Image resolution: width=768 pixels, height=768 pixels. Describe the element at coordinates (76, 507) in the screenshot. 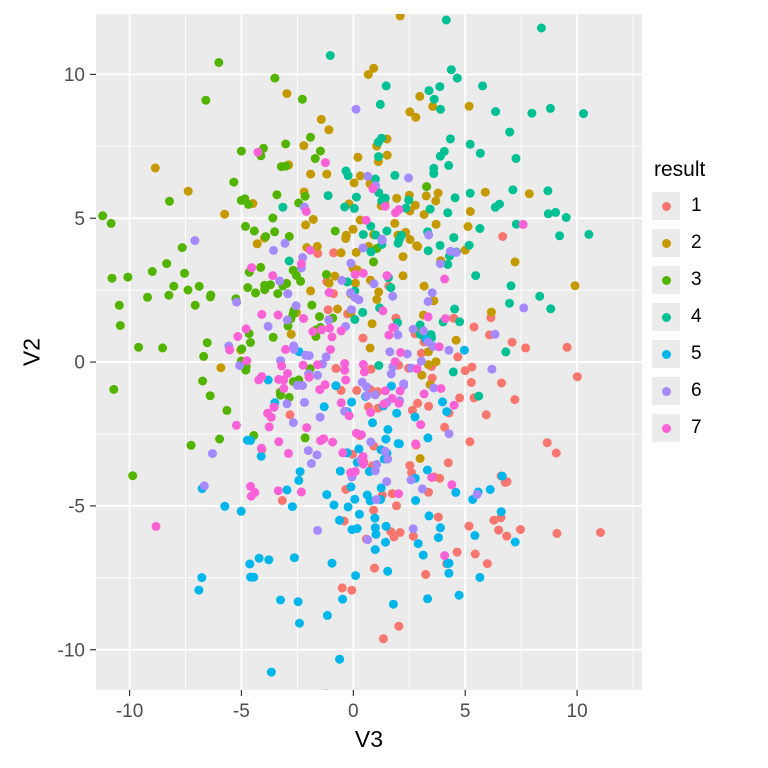

I see `y-tick-label: -5` at that location.